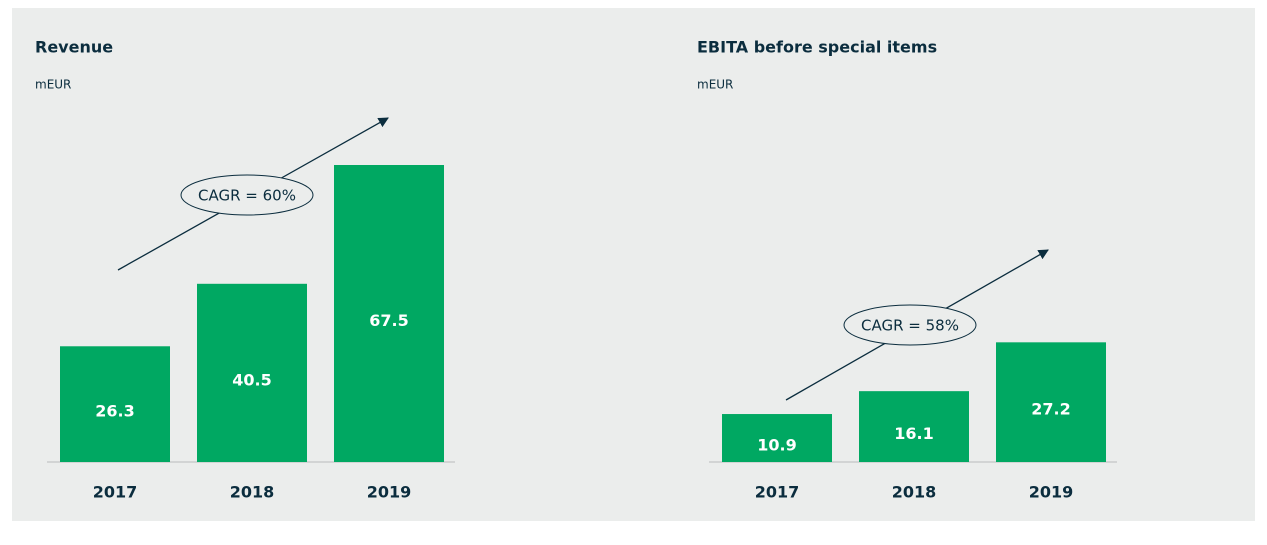 The width and height of the screenshot is (1267, 545). I want to click on annotation: CAGR = 58%, so click(910, 326).